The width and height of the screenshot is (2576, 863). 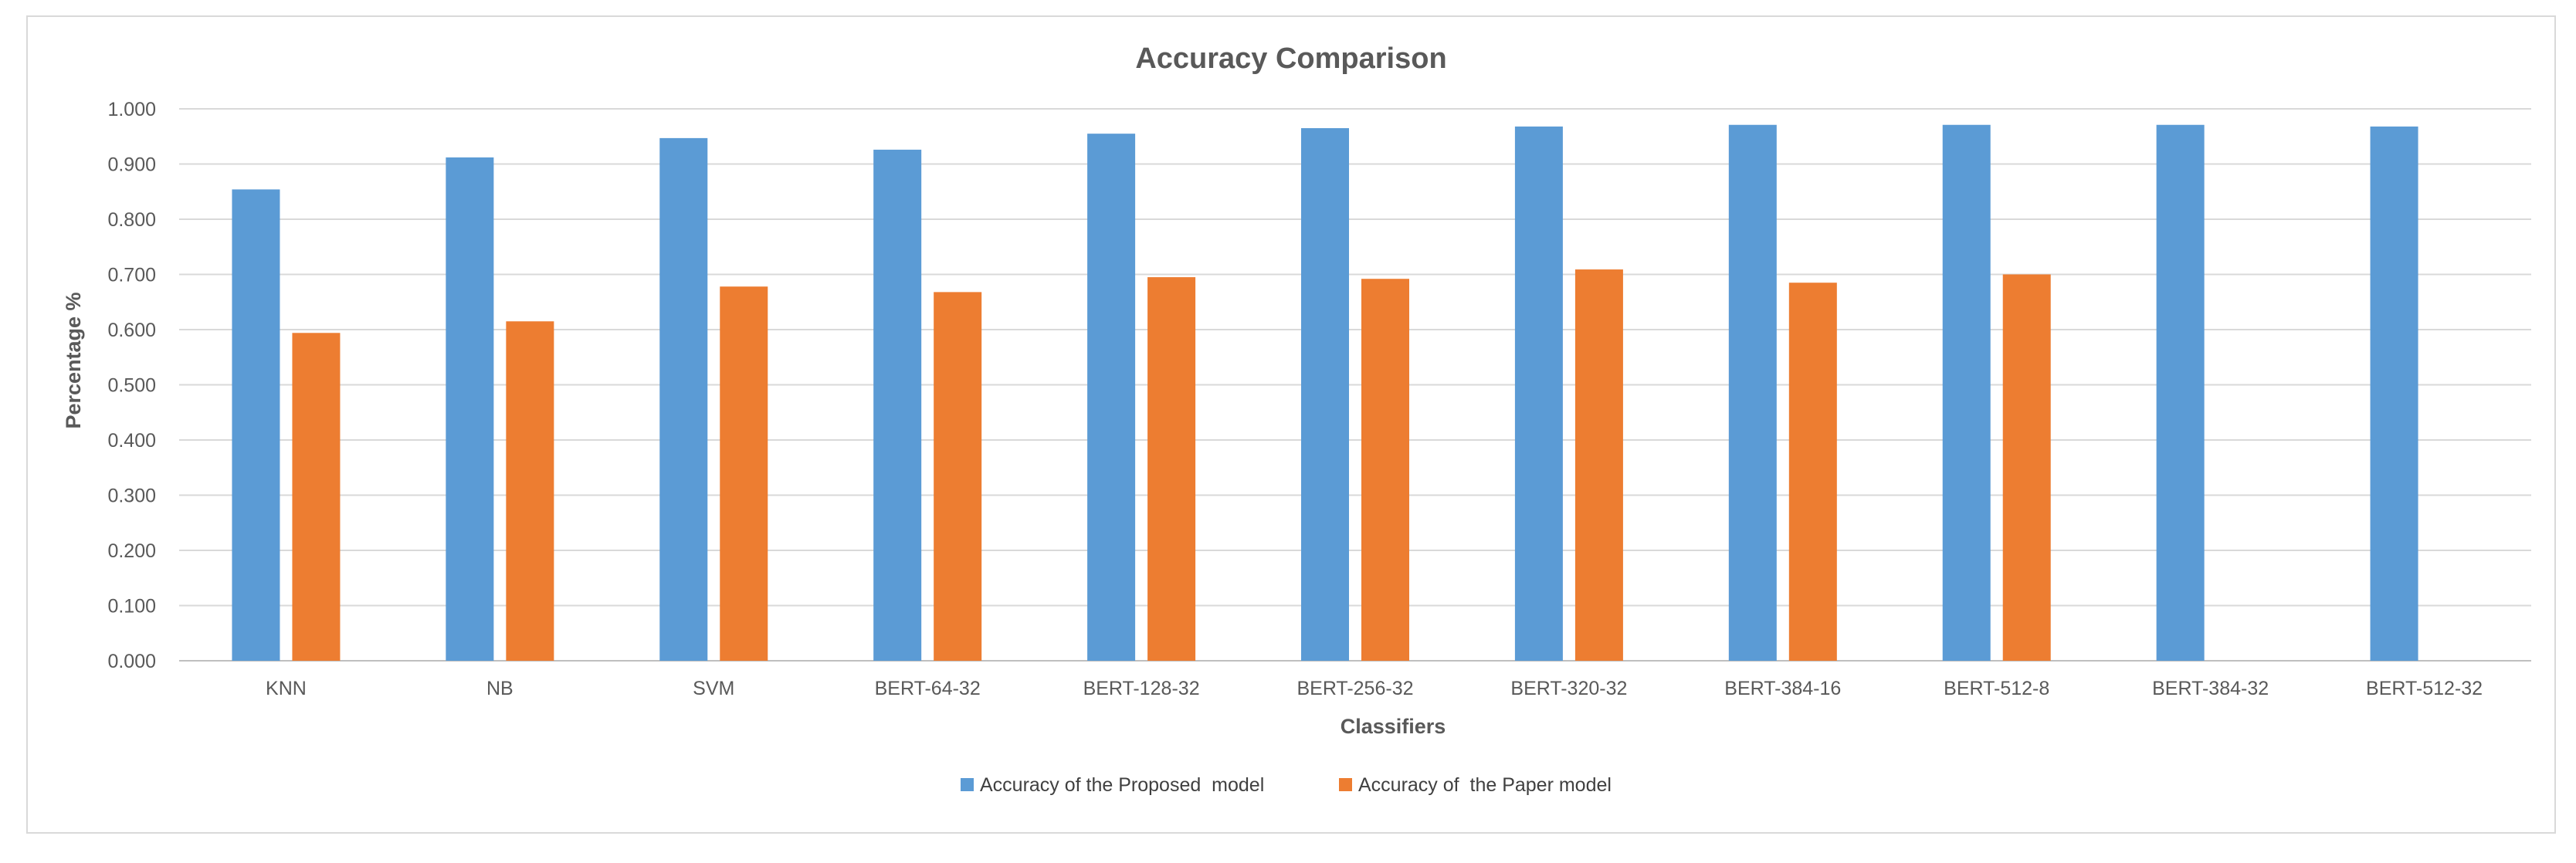 I want to click on chart-title: Accuracy Comparison, so click(x=1290, y=58).